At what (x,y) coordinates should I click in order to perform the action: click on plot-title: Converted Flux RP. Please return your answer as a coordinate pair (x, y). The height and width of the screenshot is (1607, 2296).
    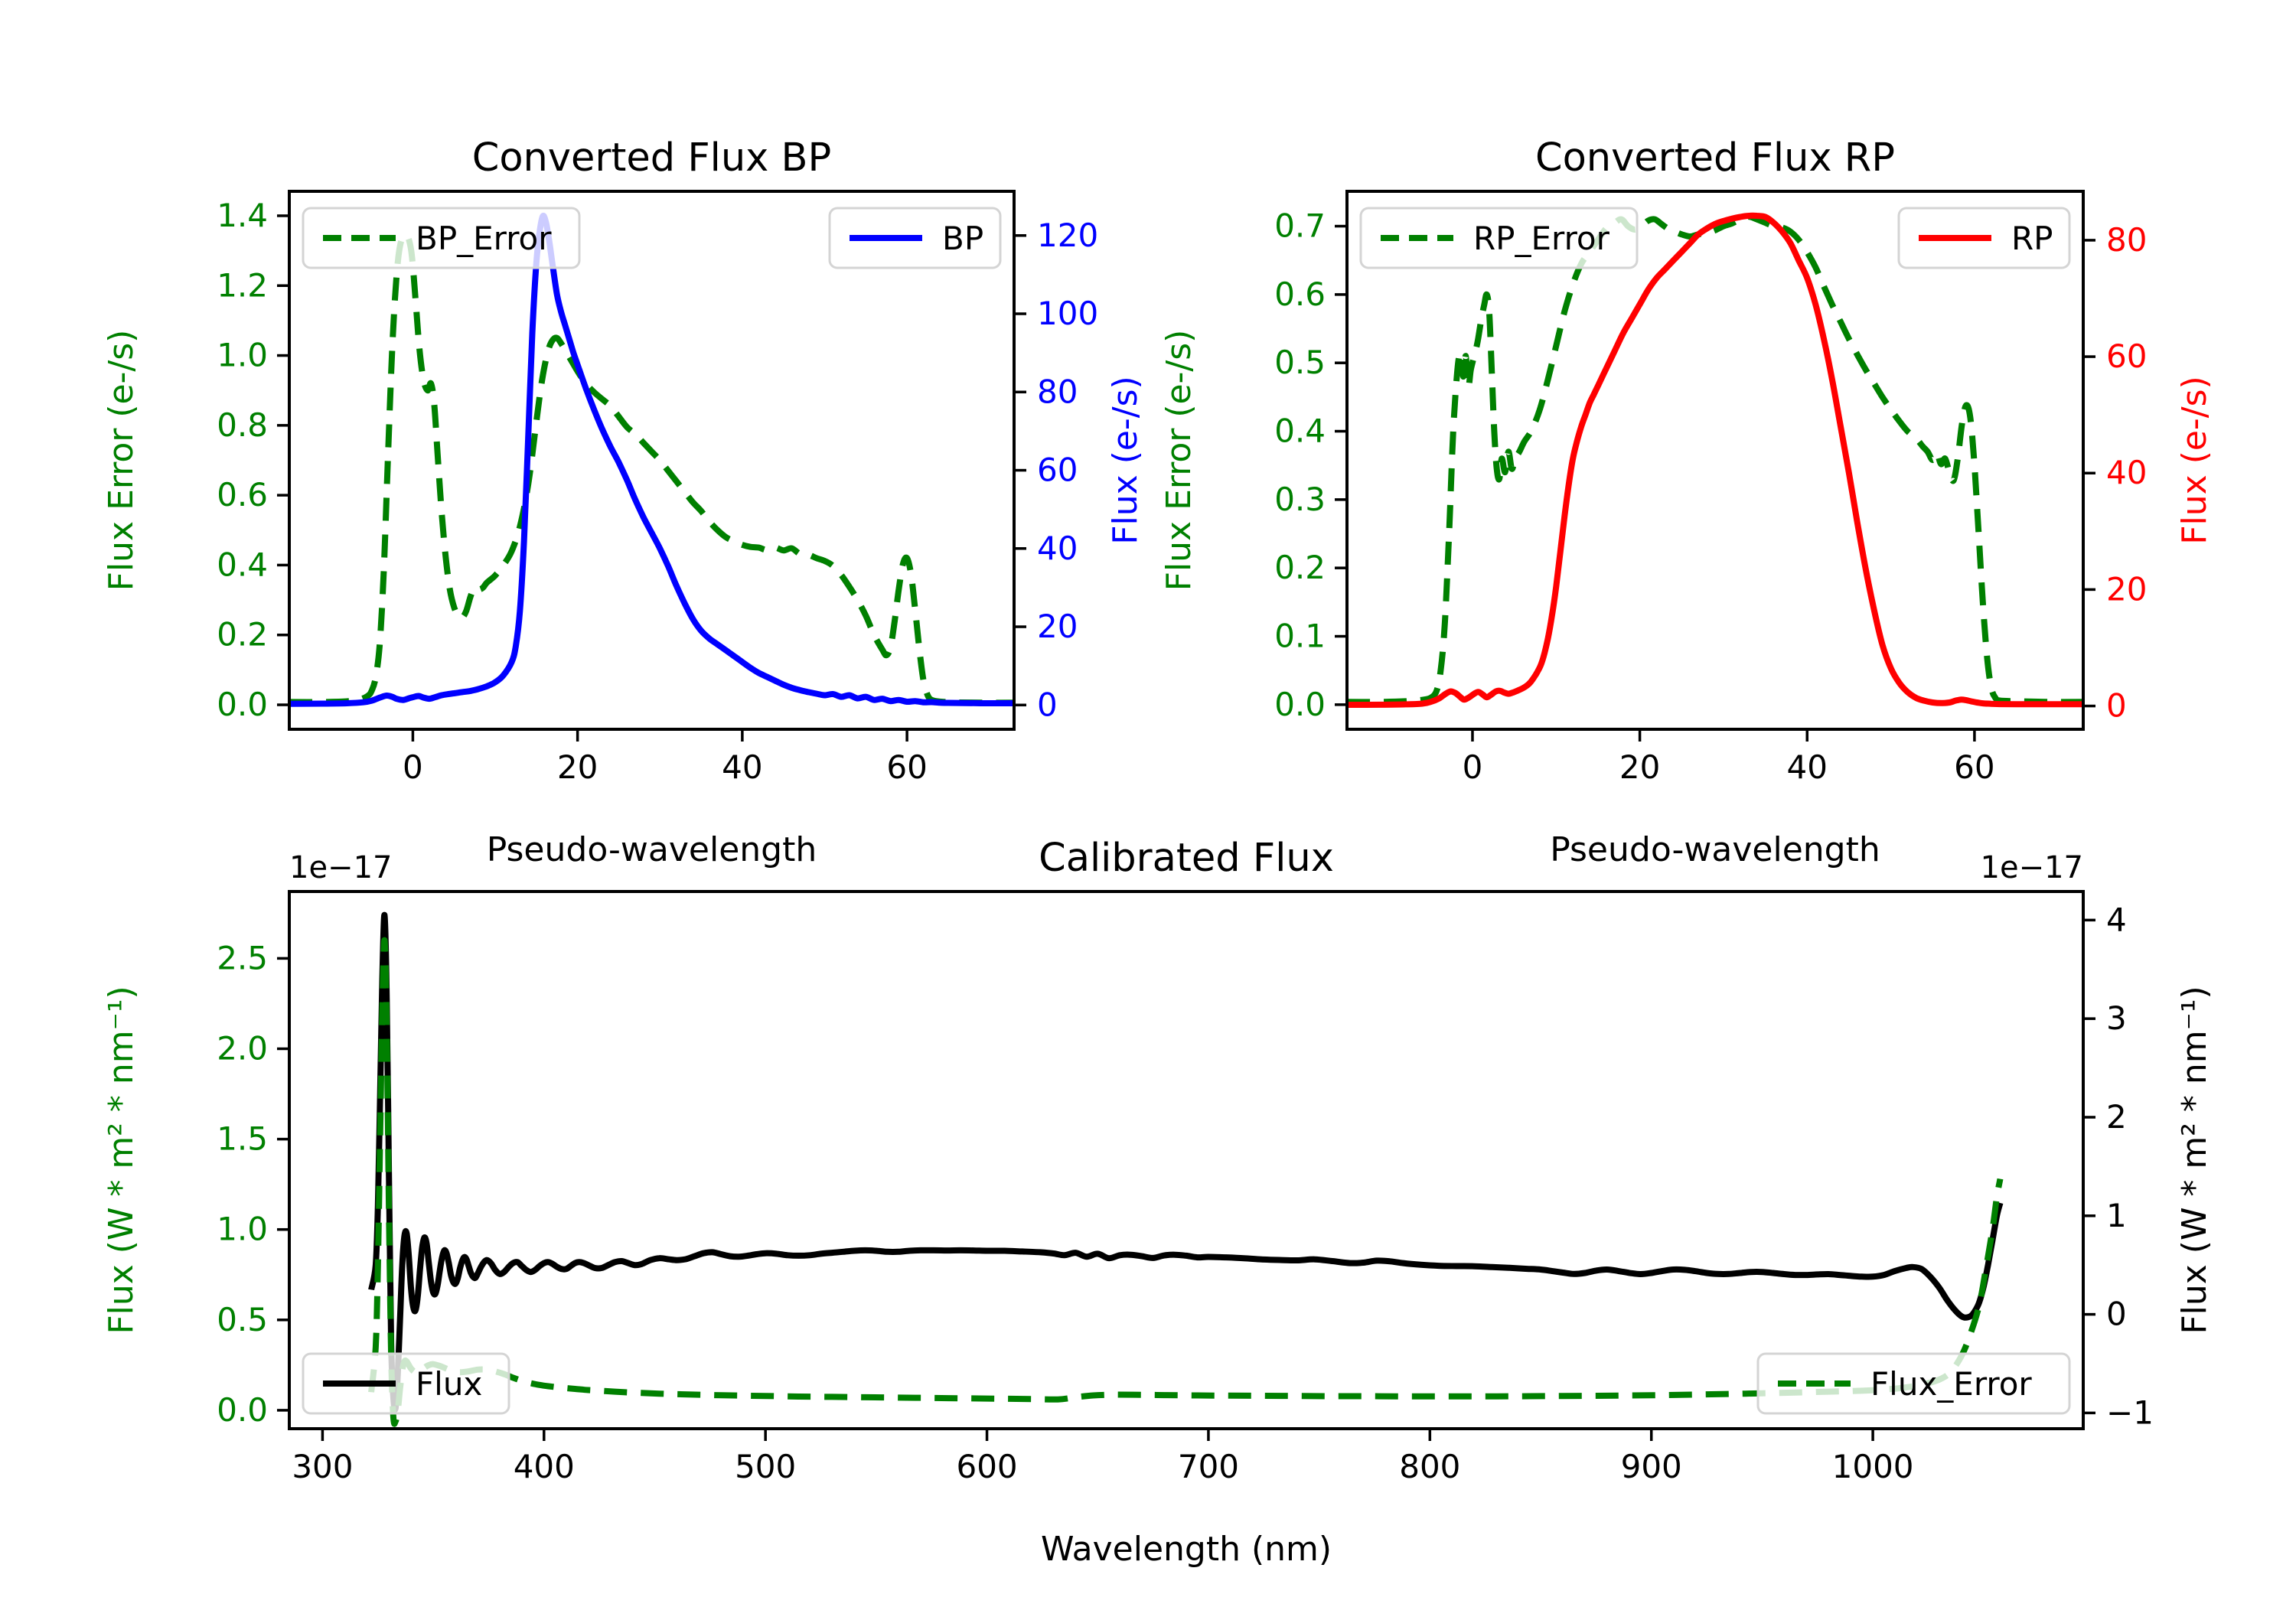
    Looking at the image, I should click on (1715, 158).